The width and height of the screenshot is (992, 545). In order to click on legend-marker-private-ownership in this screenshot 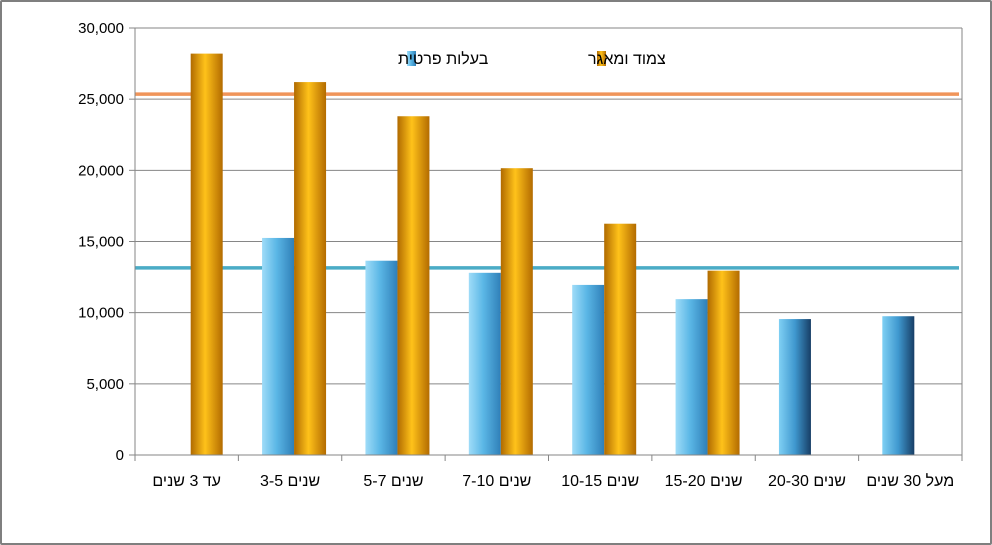, I will do `click(411, 58)`.